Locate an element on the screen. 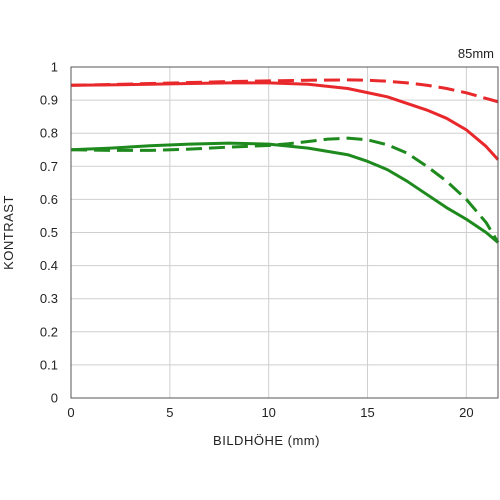 This screenshot has width=500, height=500. y-tick-label: 0.6 is located at coordinates (49, 199).